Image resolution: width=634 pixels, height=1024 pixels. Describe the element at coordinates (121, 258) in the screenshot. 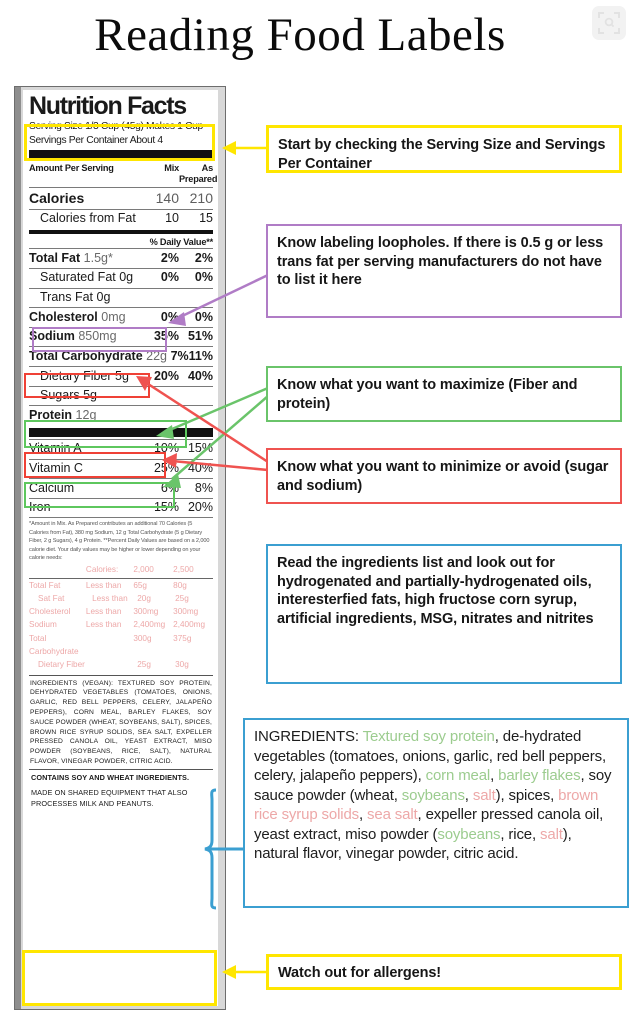

I see `row-total-fat: Total Fat 1.5g* 2% 2%` at that location.